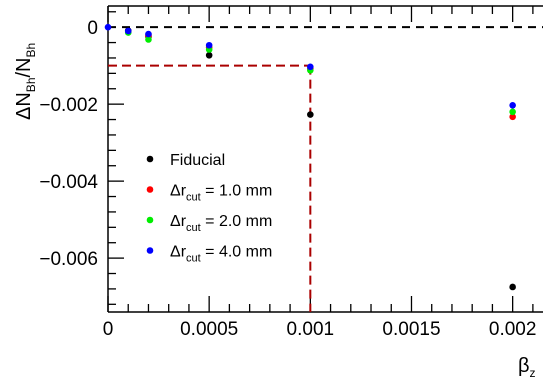 This screenshot has height=380, width=544. Describe the element at coordinates (108, 27) in the screenshot. I see `data-point-origin` at that location.